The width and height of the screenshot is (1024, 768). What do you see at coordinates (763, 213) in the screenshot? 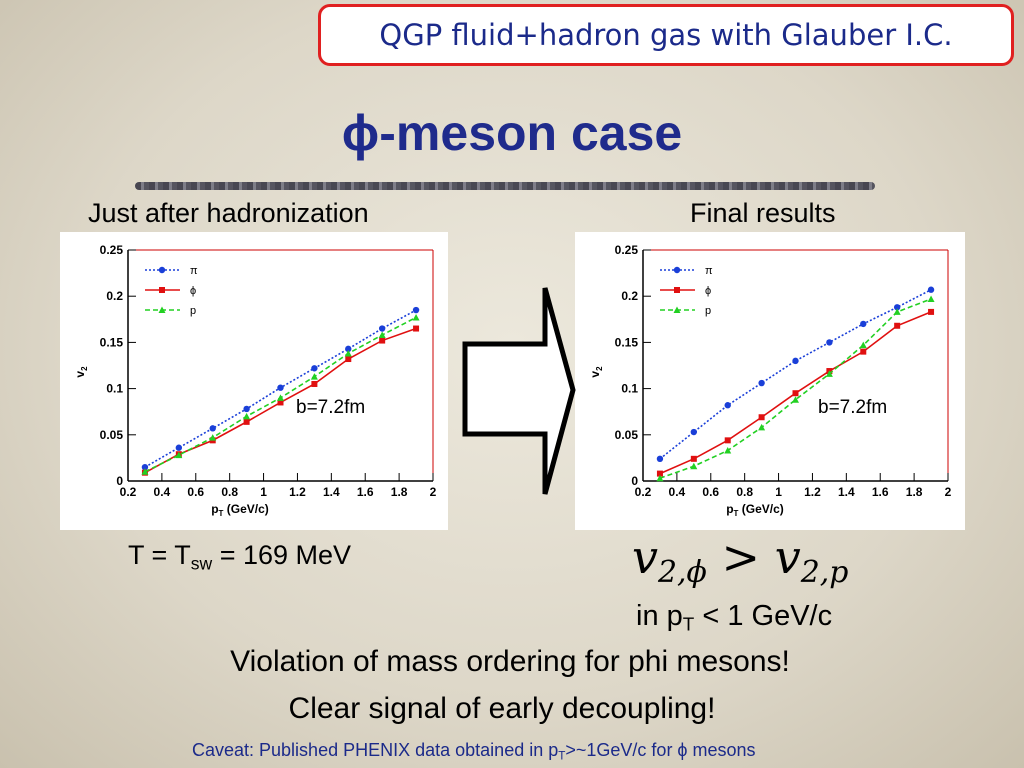
I see `right-caption: Final results` at bounding box center [763, 213].